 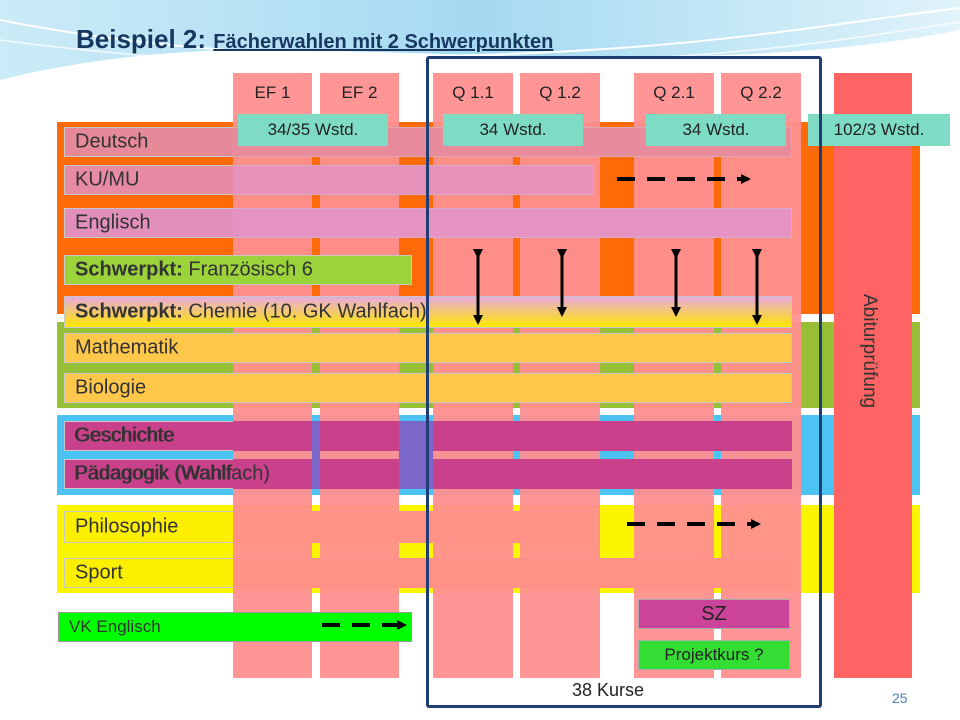 I want to click on row-label-philosophie: Philosophie, so click(x=127, y=526).